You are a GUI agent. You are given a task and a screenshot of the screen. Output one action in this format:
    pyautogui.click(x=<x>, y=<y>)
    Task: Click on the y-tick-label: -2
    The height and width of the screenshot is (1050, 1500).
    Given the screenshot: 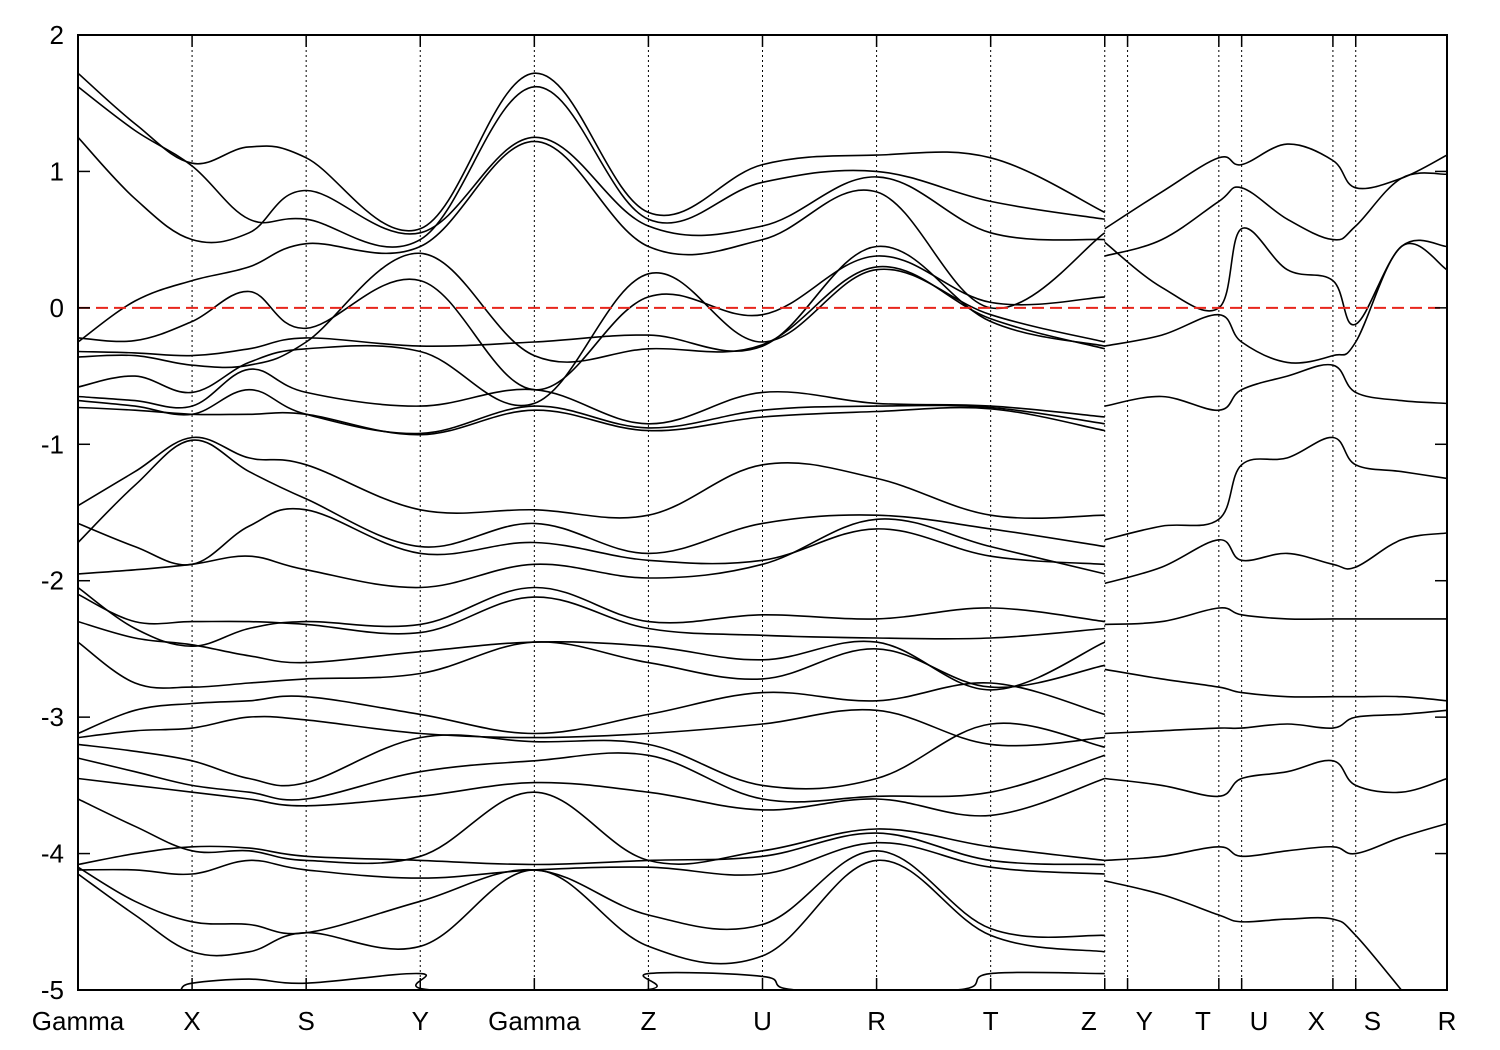 What is the action you would take?
    pyautogui.click(x=52, y=581)
    